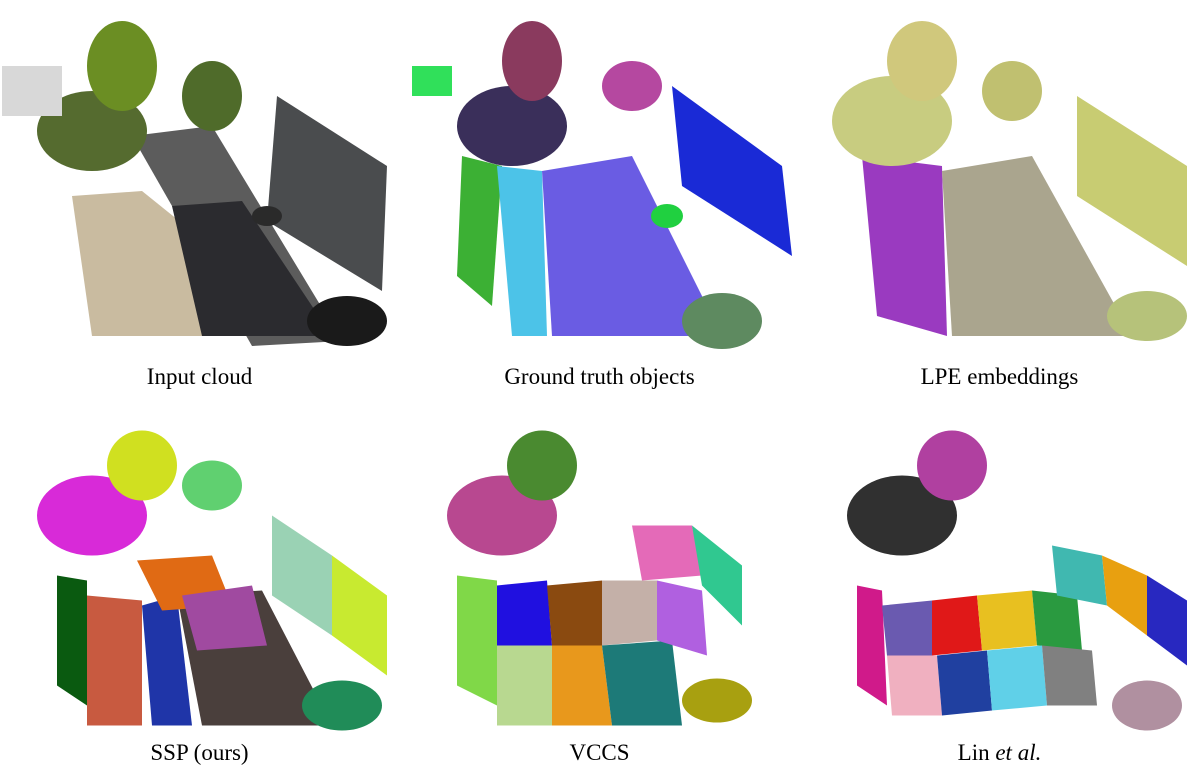 This screenshot has height=781, width=1199. What do you see at coordinates (199, 376) in the screenshot?
I see `caption-input-cloud: Input cloud` at bounding box center [199, 376].